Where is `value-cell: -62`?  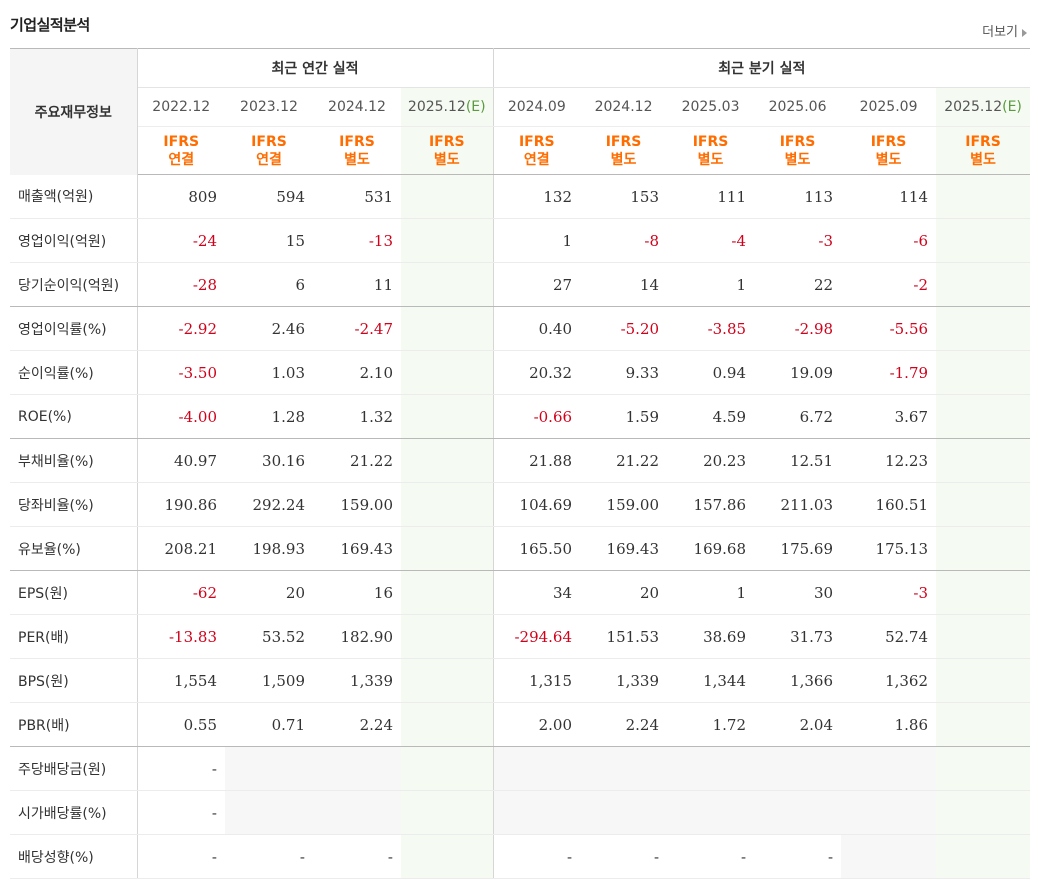
value-cell: -62 is located at coordinates (181, 592).